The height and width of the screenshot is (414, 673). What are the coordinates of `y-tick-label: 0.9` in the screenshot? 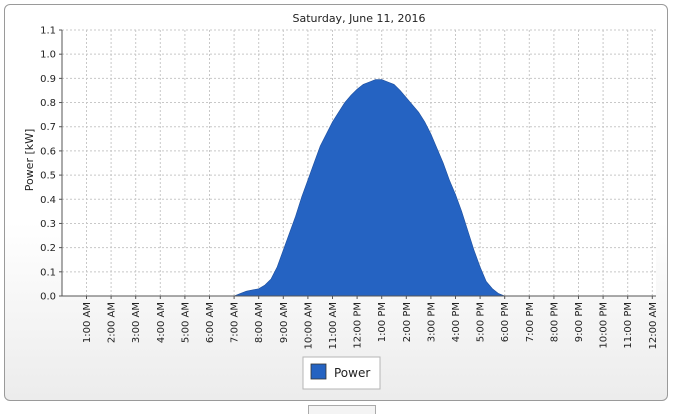 It's located at (48, 79).